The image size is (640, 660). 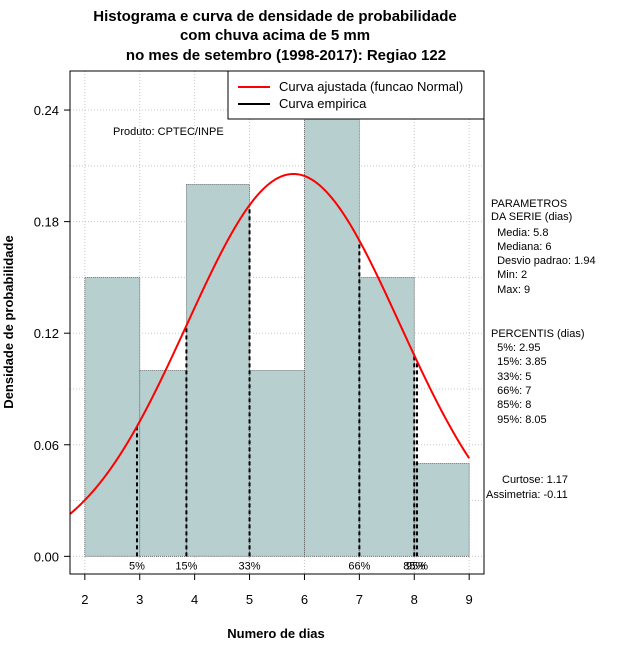 What do you see at coordinates (521, 247) in the screenshot?
I see `params-line: Mediana: 6` at bounding box center [521, 247].